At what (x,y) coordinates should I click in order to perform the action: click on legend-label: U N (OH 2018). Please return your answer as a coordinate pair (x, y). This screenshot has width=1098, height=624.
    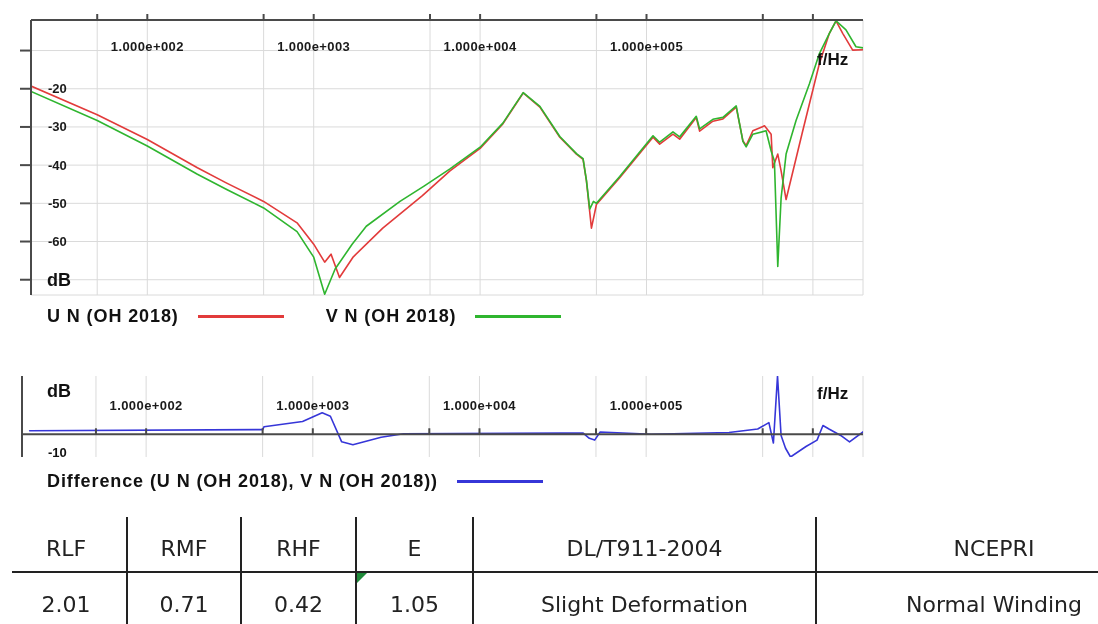
    Looking at the image, I should click on (113, 316).